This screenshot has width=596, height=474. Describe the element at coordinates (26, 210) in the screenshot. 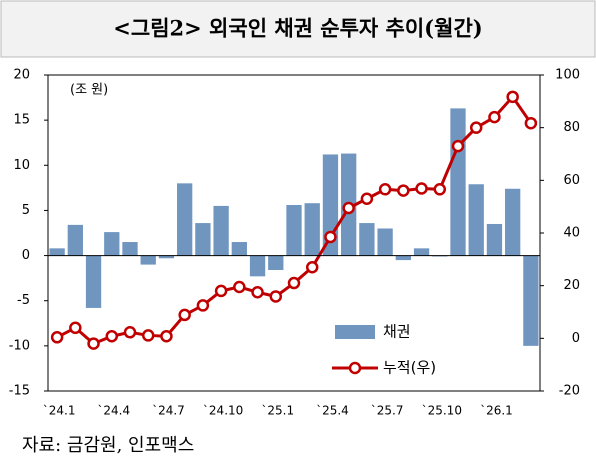

I see `y-tick-label: 5` at that location.